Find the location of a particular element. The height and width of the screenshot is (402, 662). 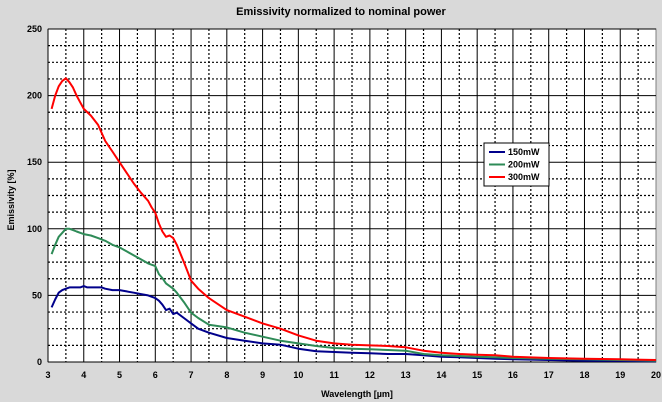

x-tick-label: 3 is located at coordinates (47, 375).